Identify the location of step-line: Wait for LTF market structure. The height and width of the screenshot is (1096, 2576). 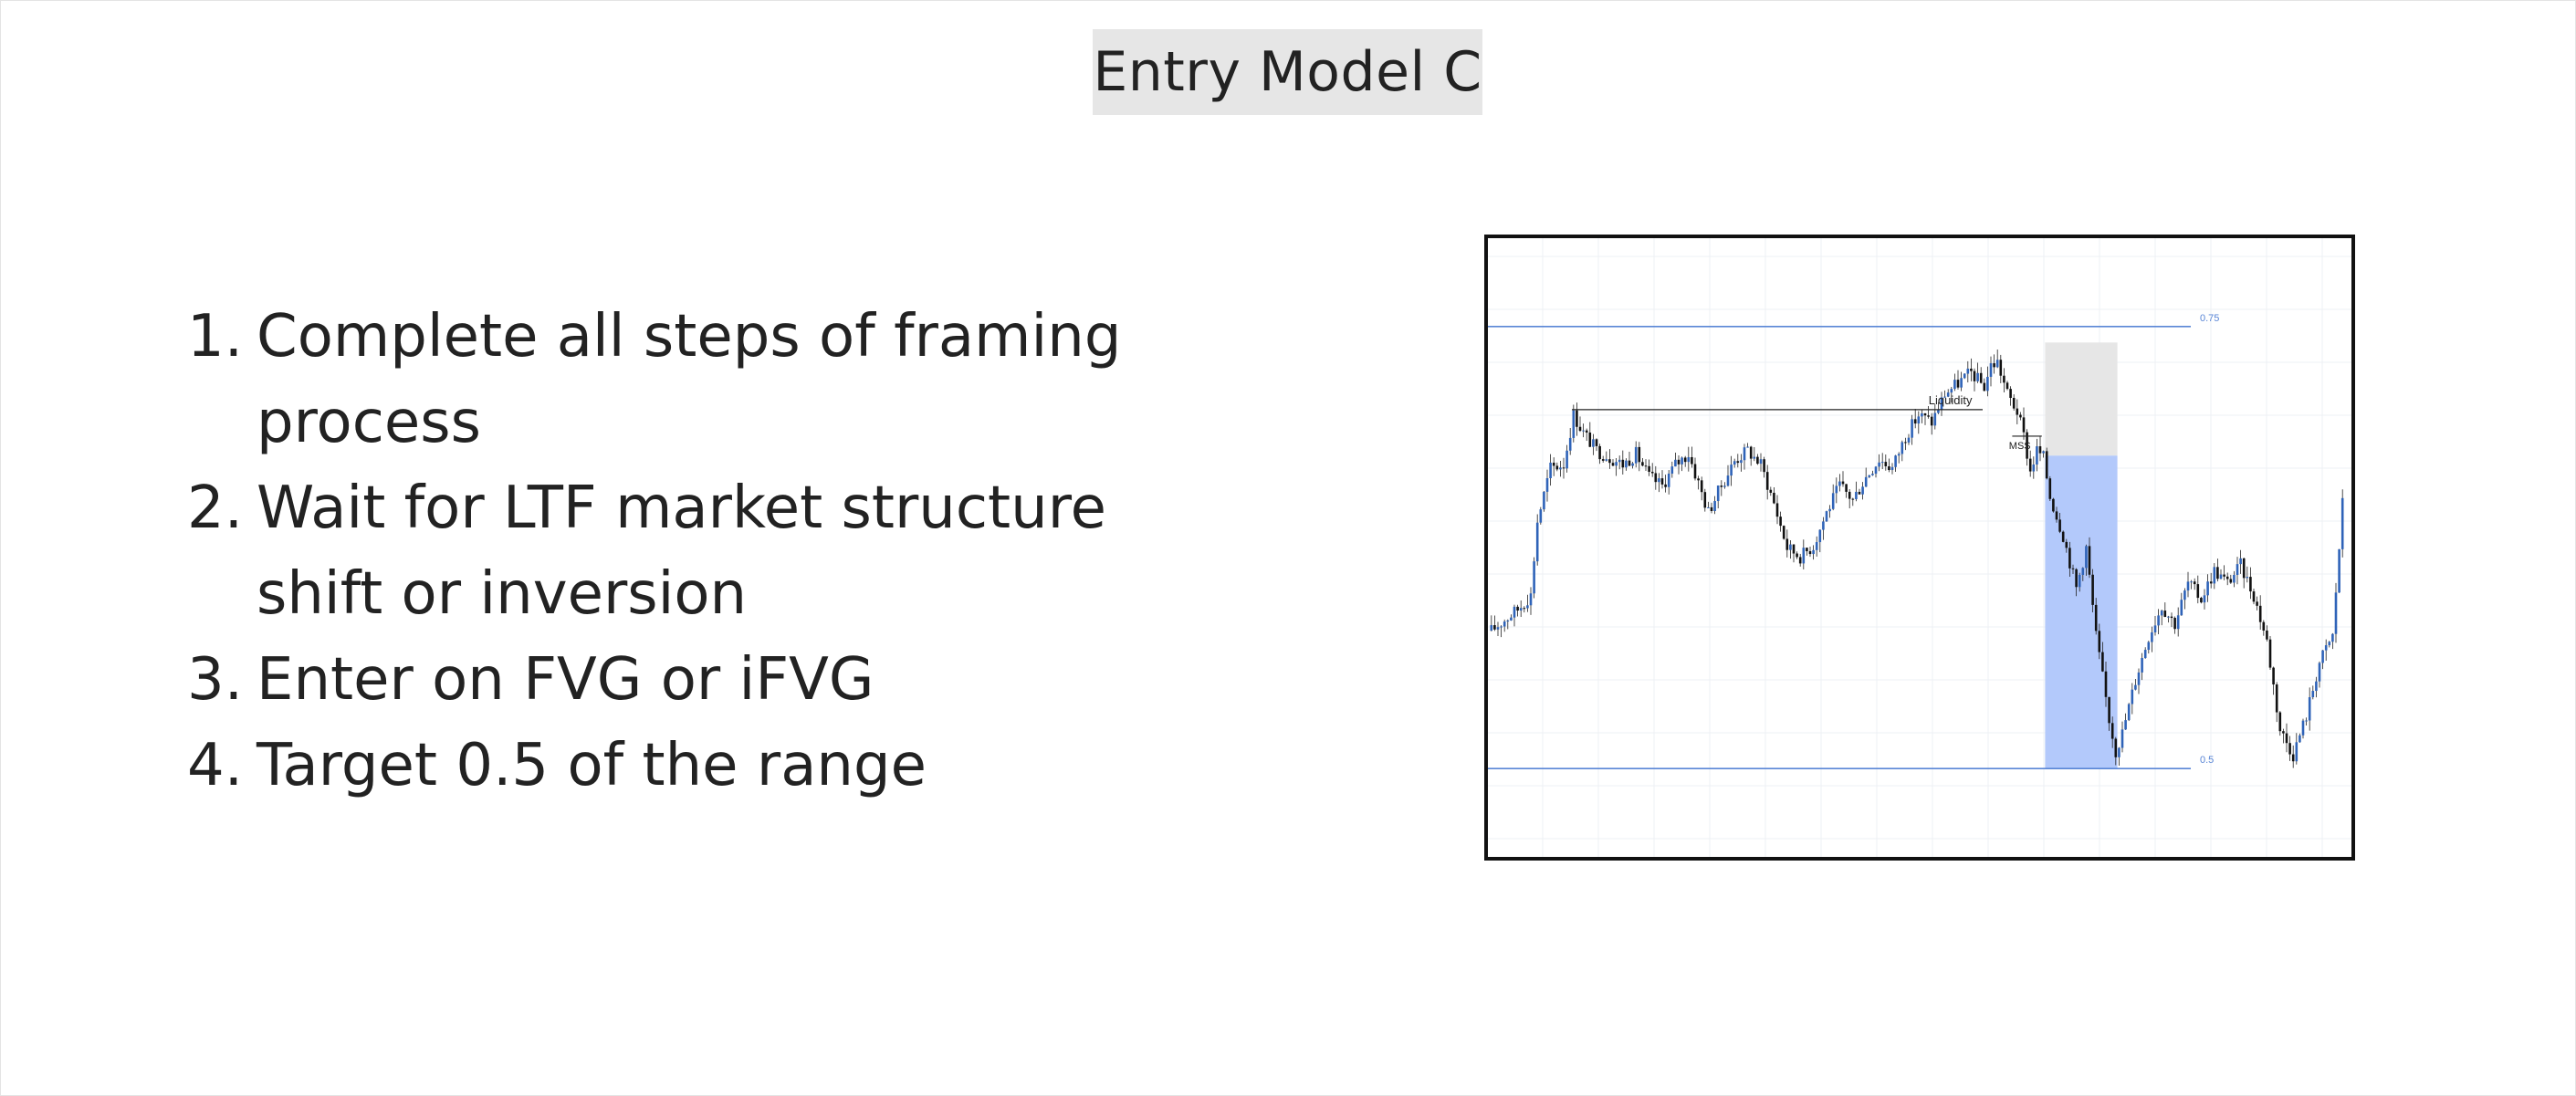
(681, 509).